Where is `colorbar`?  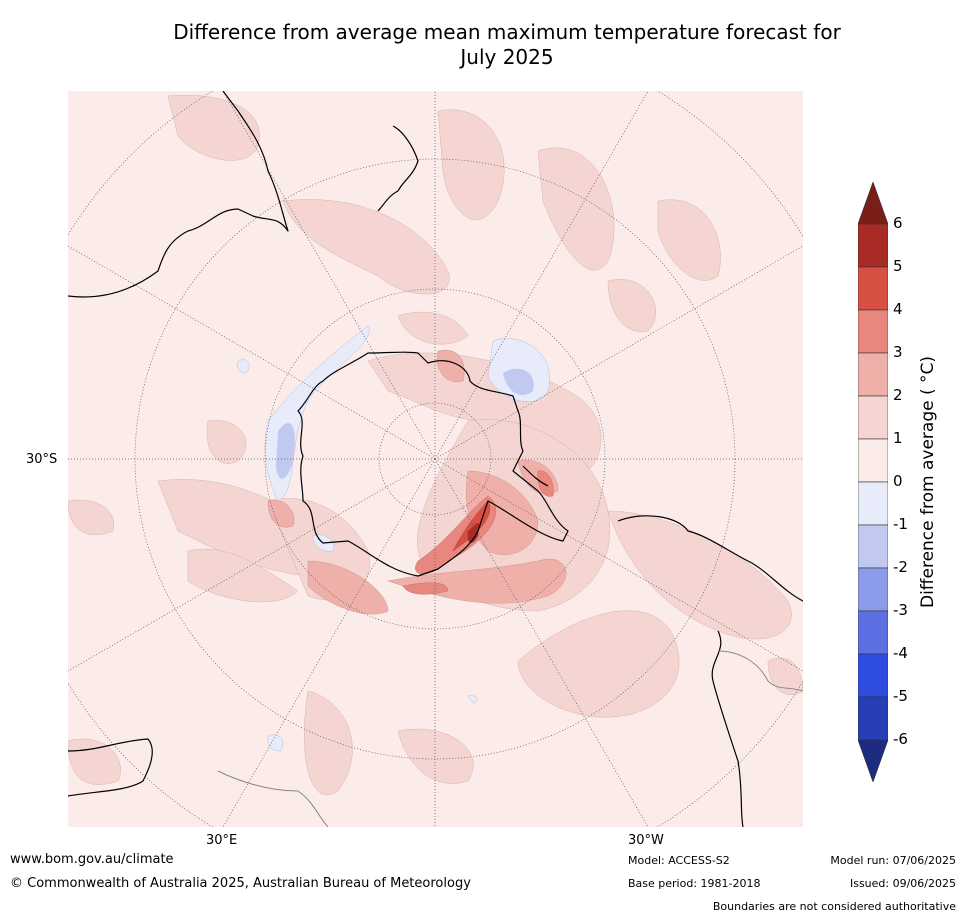 colorbar is located at coordinates (873, 482).